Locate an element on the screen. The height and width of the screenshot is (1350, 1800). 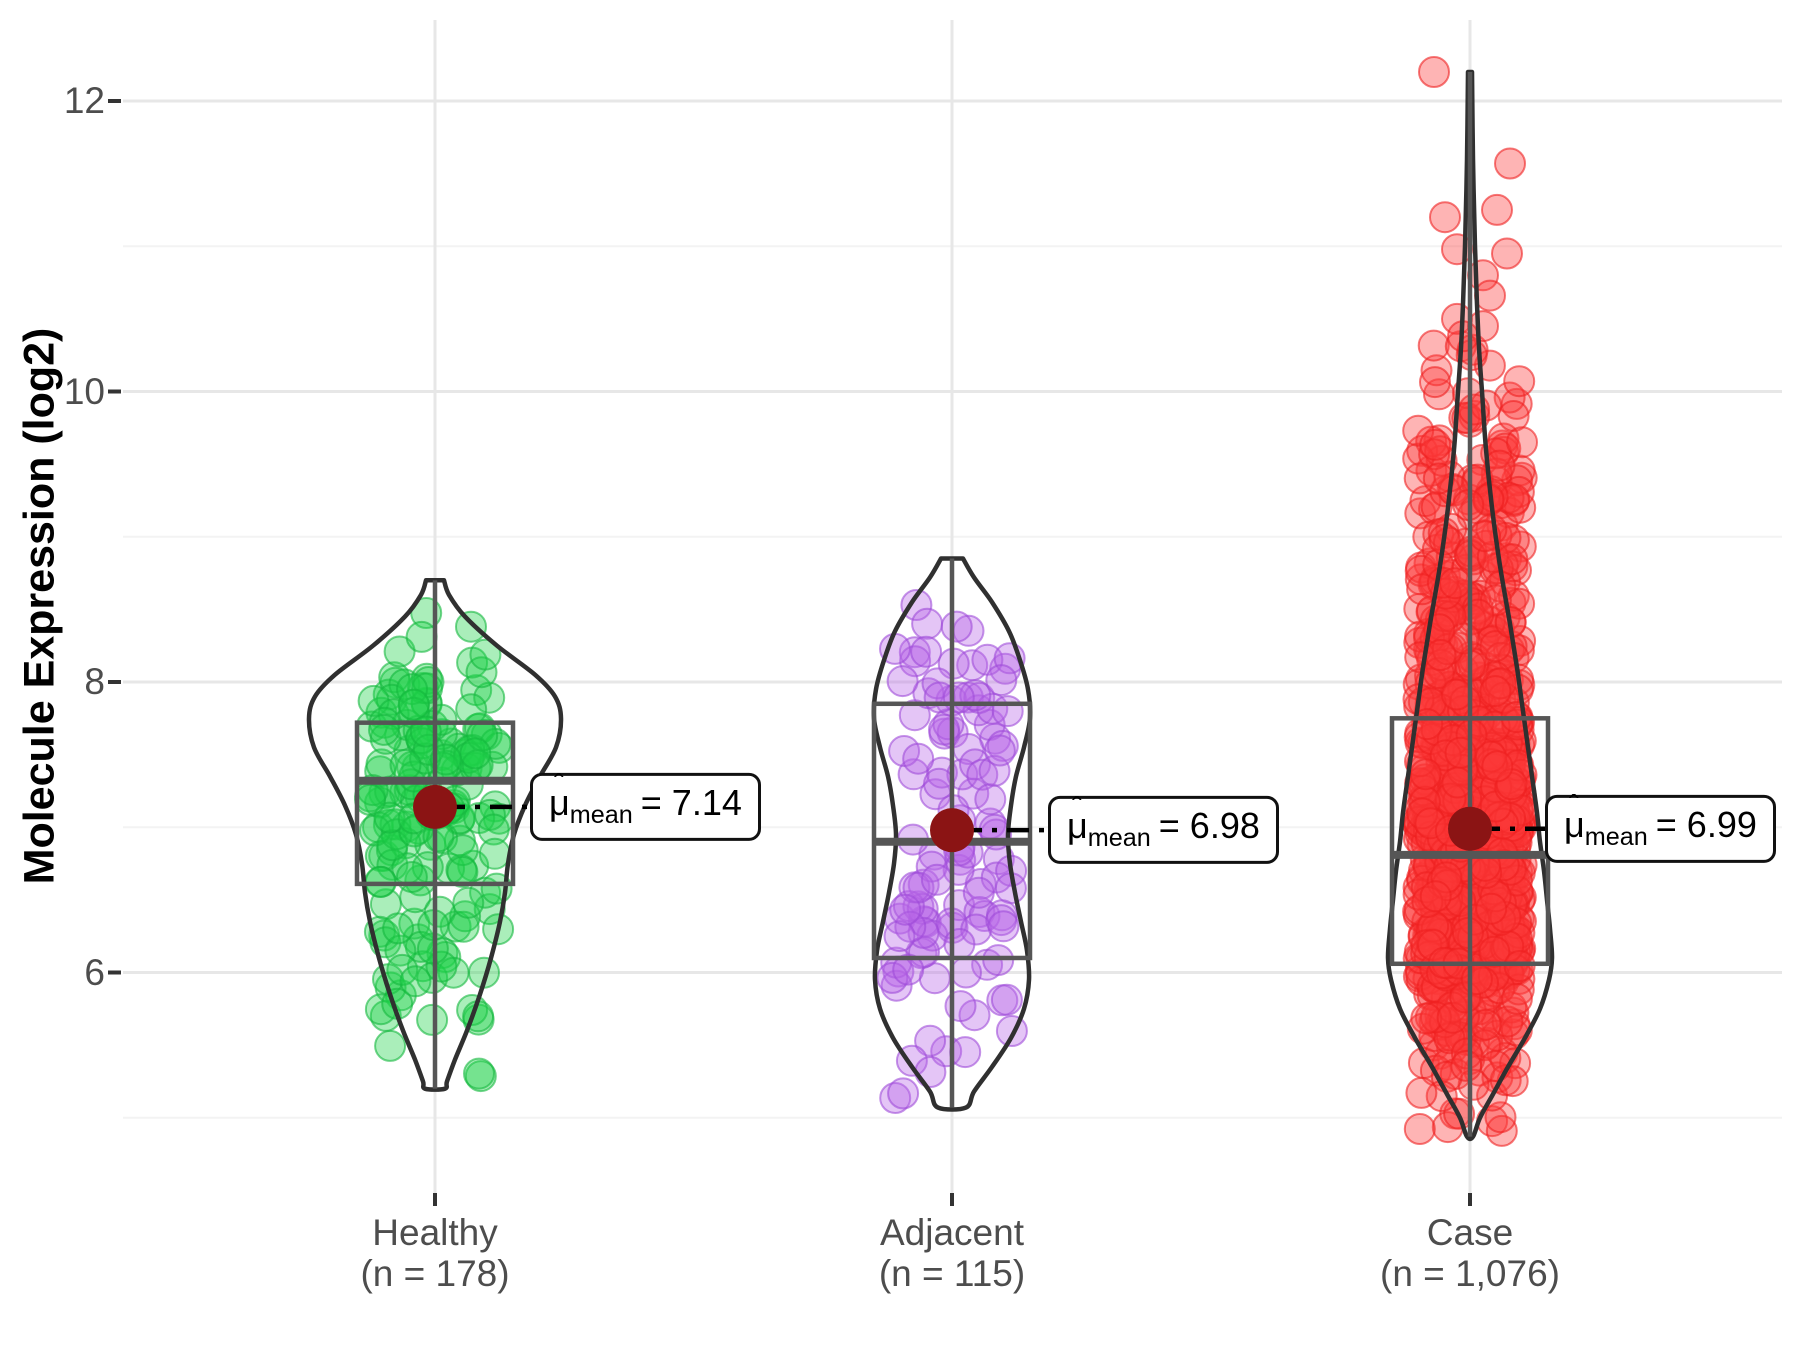
violin-outline-case is located at coordinates (1470, 605).